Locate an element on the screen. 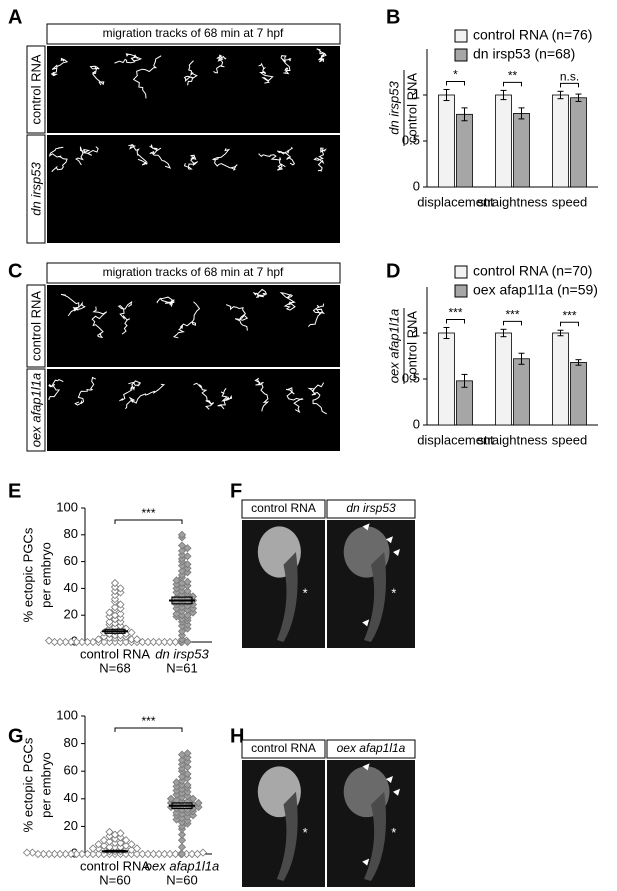  legend-label: control RNA (n=76) is located at coordinates (532, 35).